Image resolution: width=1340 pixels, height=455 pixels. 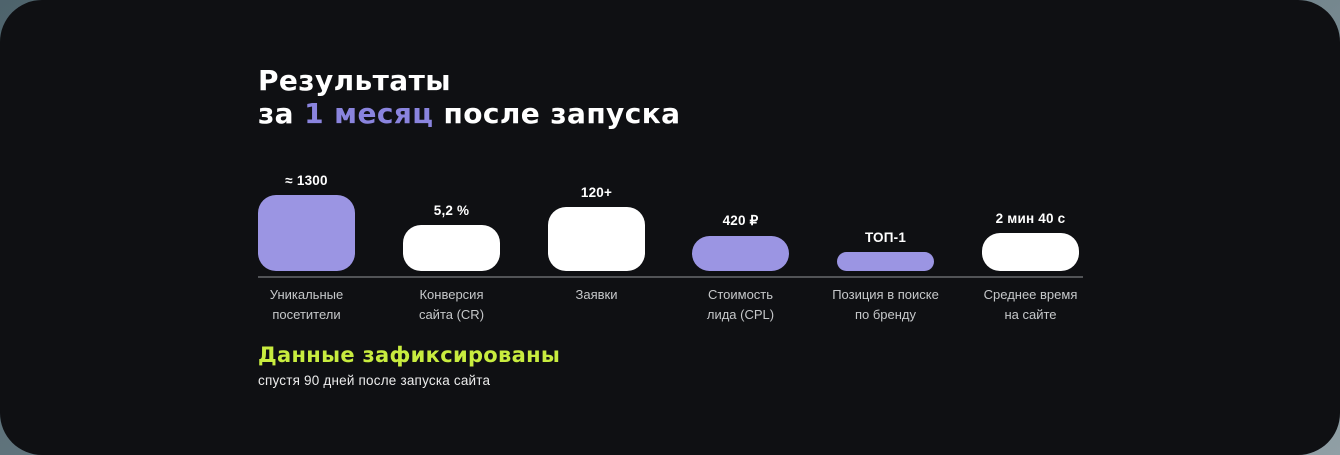 What do you see at coordinates (354, 80) in the screenshot?
I see `slide-title-line1: Результаты` at bounding box center [354, 80].